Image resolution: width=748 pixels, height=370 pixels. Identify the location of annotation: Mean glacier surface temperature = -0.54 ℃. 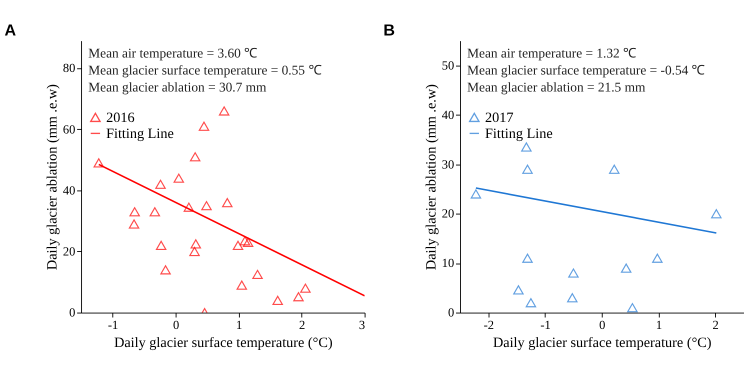
(586, 70).